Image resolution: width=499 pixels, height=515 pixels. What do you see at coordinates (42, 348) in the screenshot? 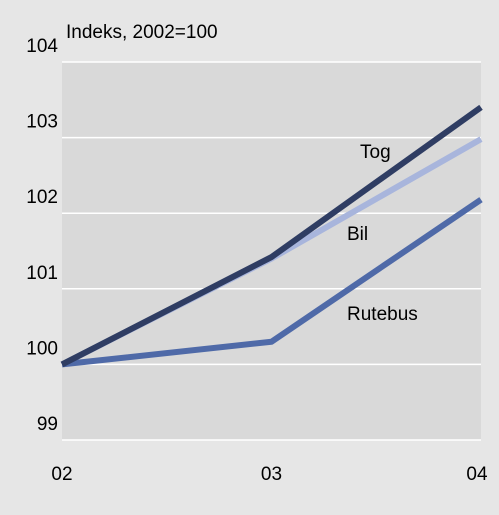
I see `y-tick-label: 100` at bounding box center [42, 348].